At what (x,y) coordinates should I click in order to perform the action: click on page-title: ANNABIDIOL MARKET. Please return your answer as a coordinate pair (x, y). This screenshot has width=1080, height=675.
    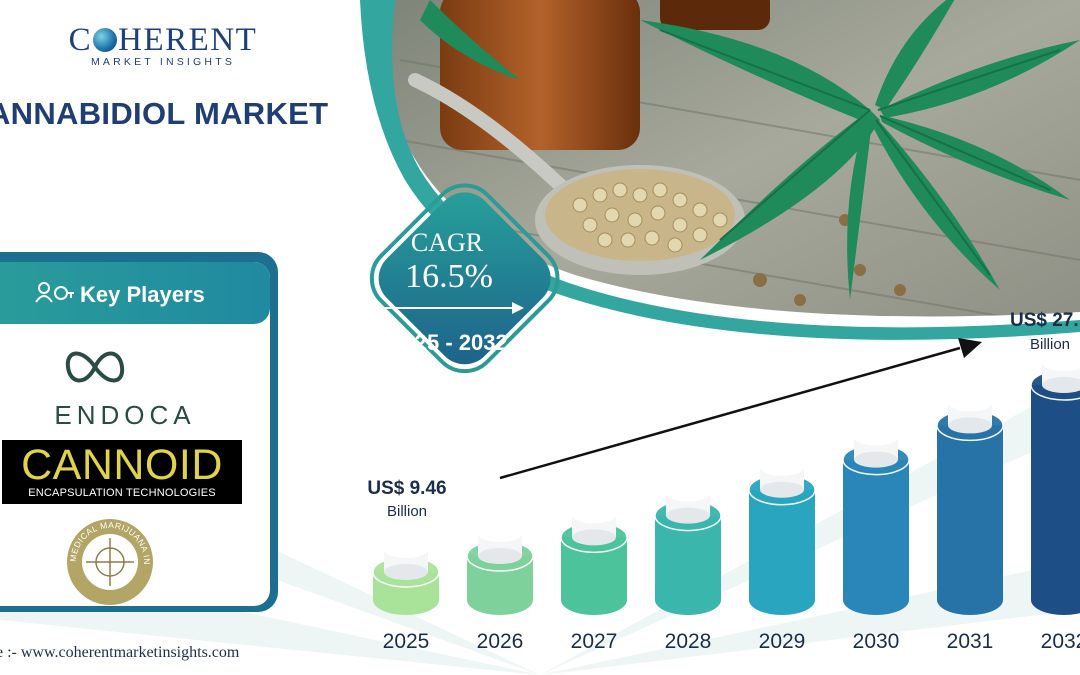
    Looking at the image, I should click on (164, 113).